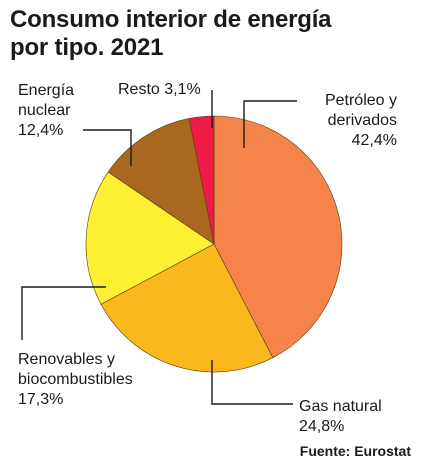 The image size is (423, 470). I want to click on label-nuclear: Energía nuclear 12,4%, so click(46, 111).